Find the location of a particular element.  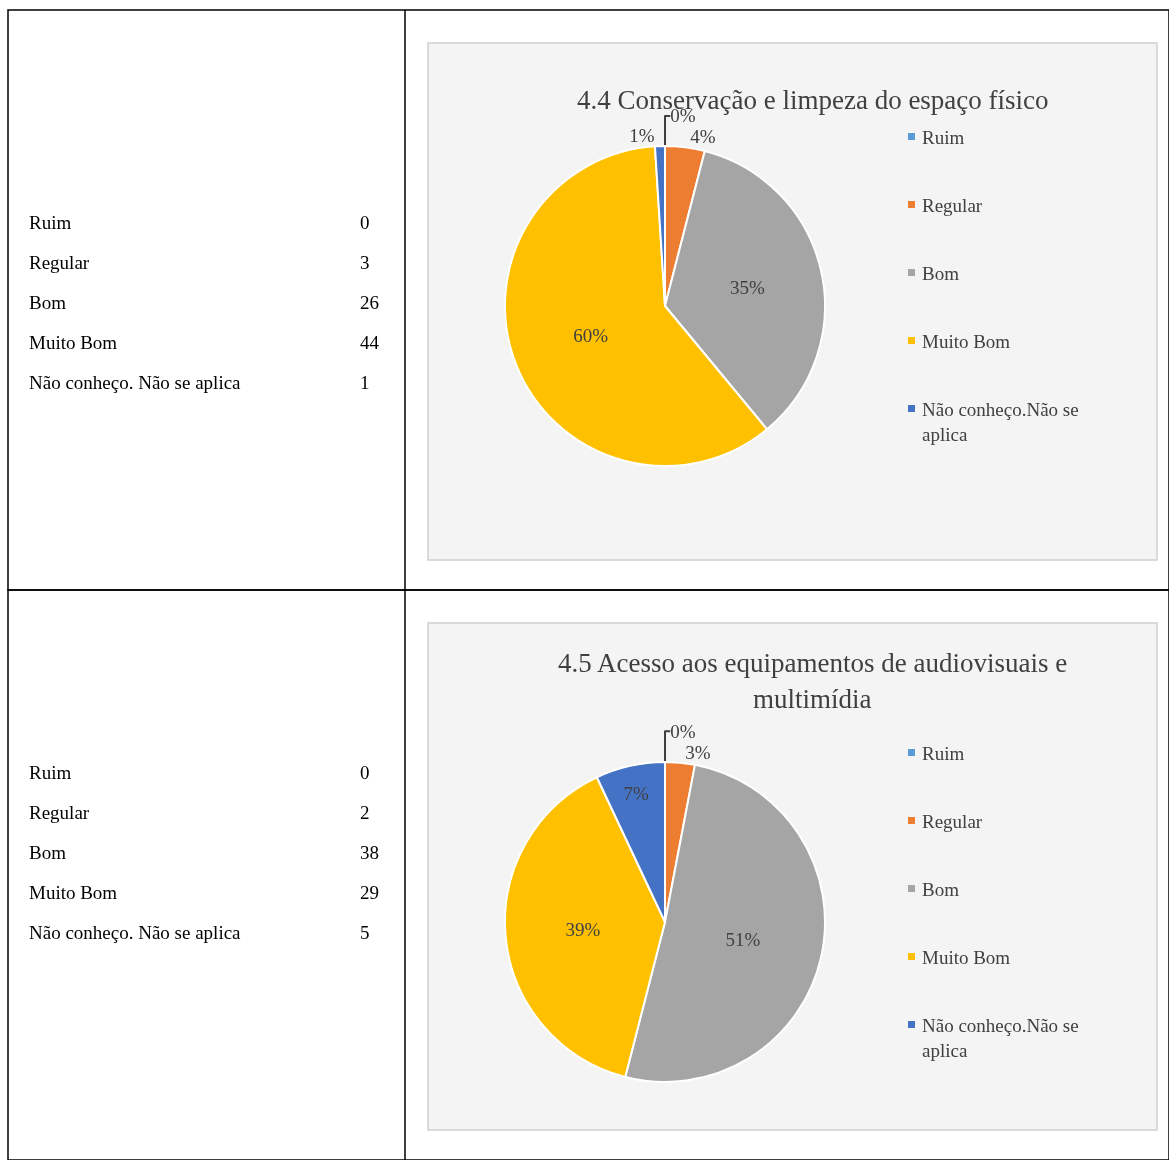

data-label: 4% is located at coordinates (703, 137).